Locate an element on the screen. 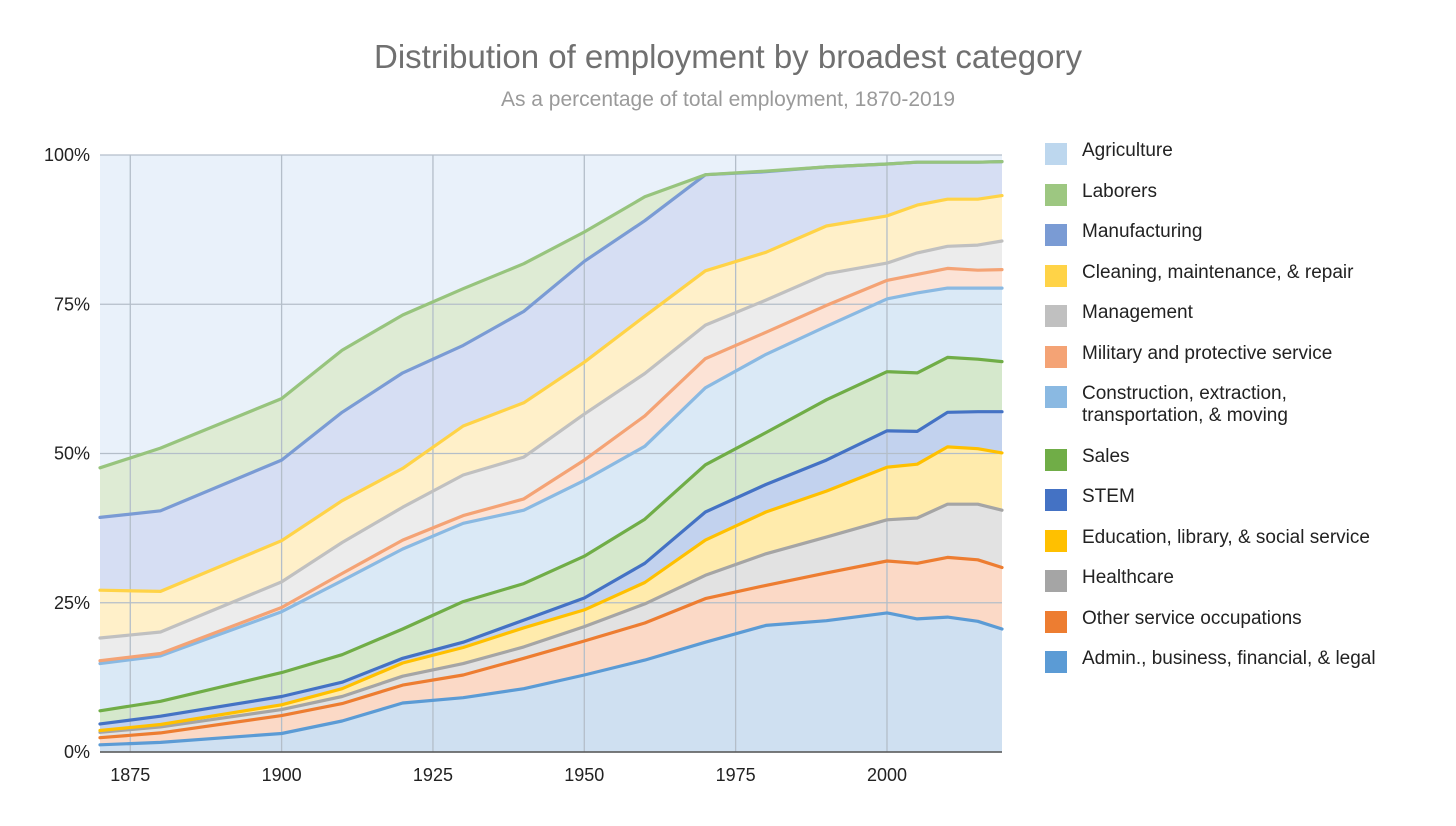  x-tick-label: 2000 is located at coordinates (887, 775).